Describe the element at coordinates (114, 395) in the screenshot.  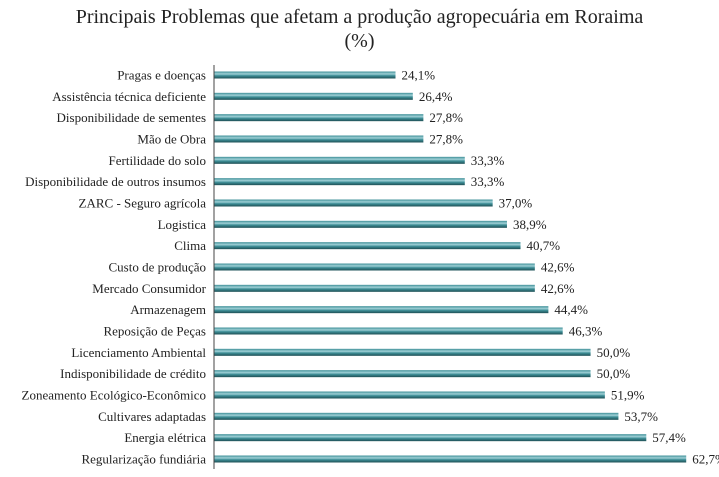
I see `category-label: Zoneamento Ecológico-Econômico` at that location.